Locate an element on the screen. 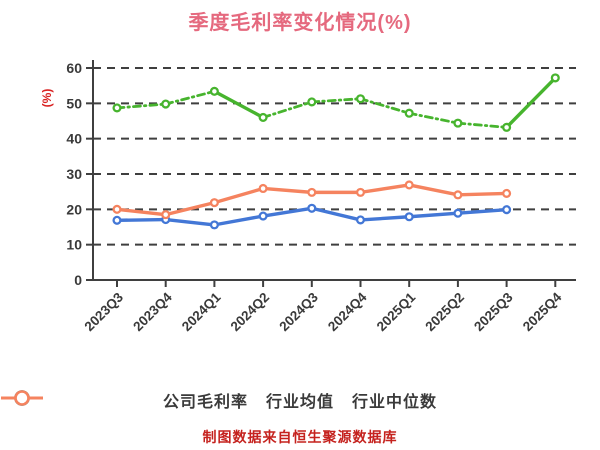 This screenshot has width=600, height=450. legend-label: 行业均值 is located at coordinates (299, 402).